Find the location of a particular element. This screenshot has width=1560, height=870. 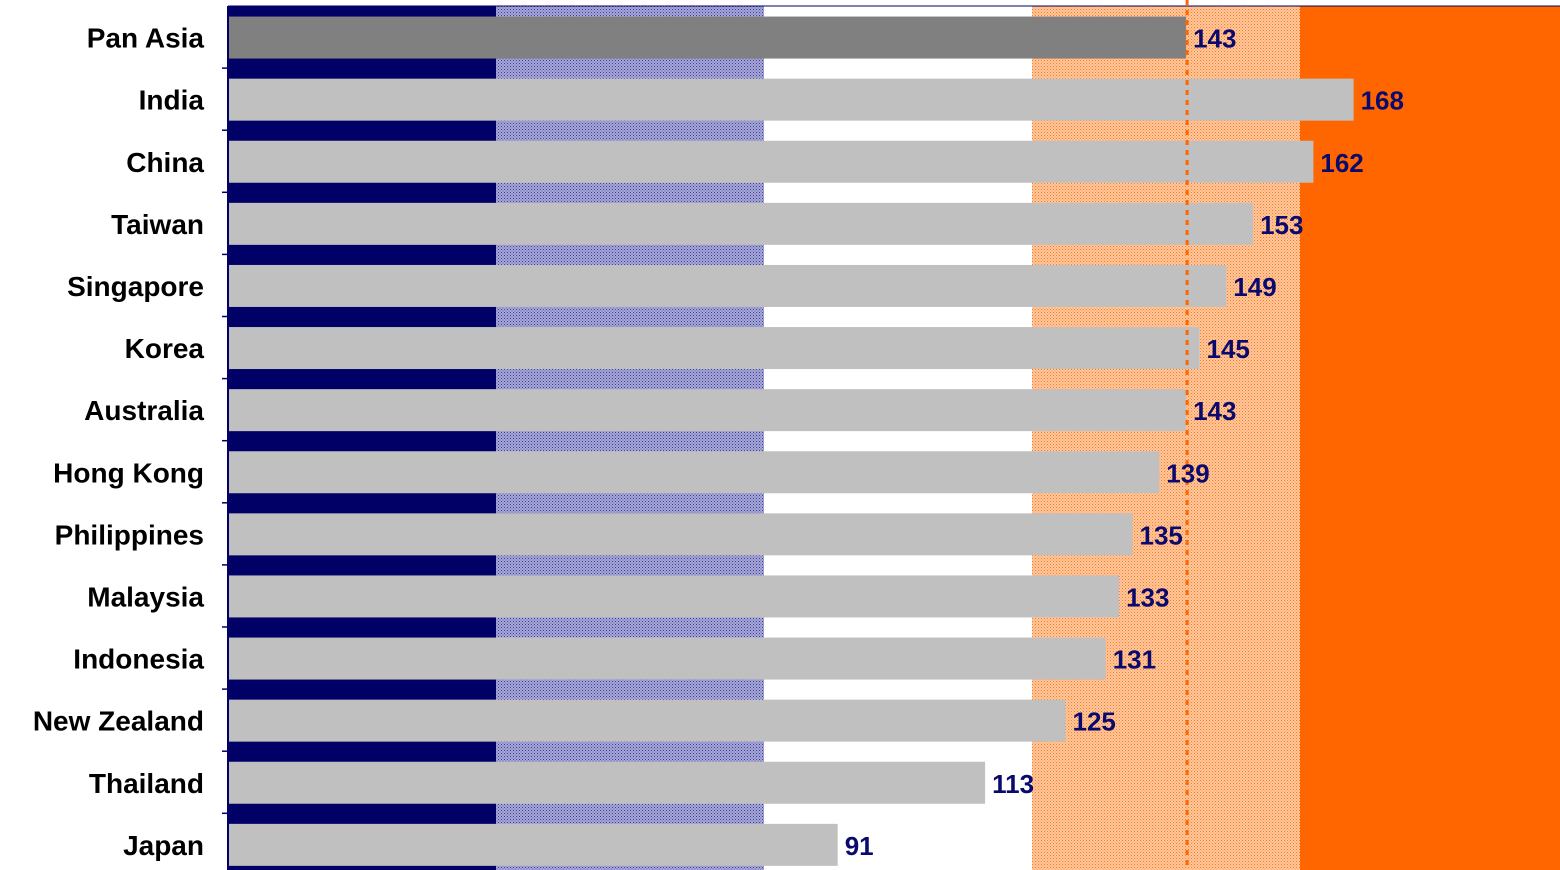

value-label-australia: 143 is located at coordinates (1214, 411).